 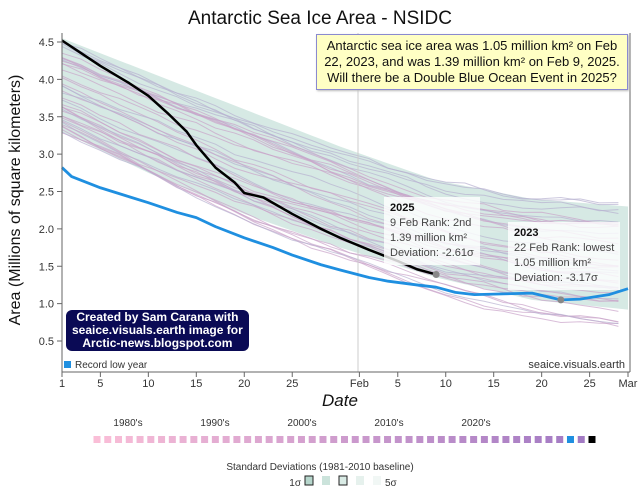 I want to click on year-swatch-2017, so click(x=506, y=439).